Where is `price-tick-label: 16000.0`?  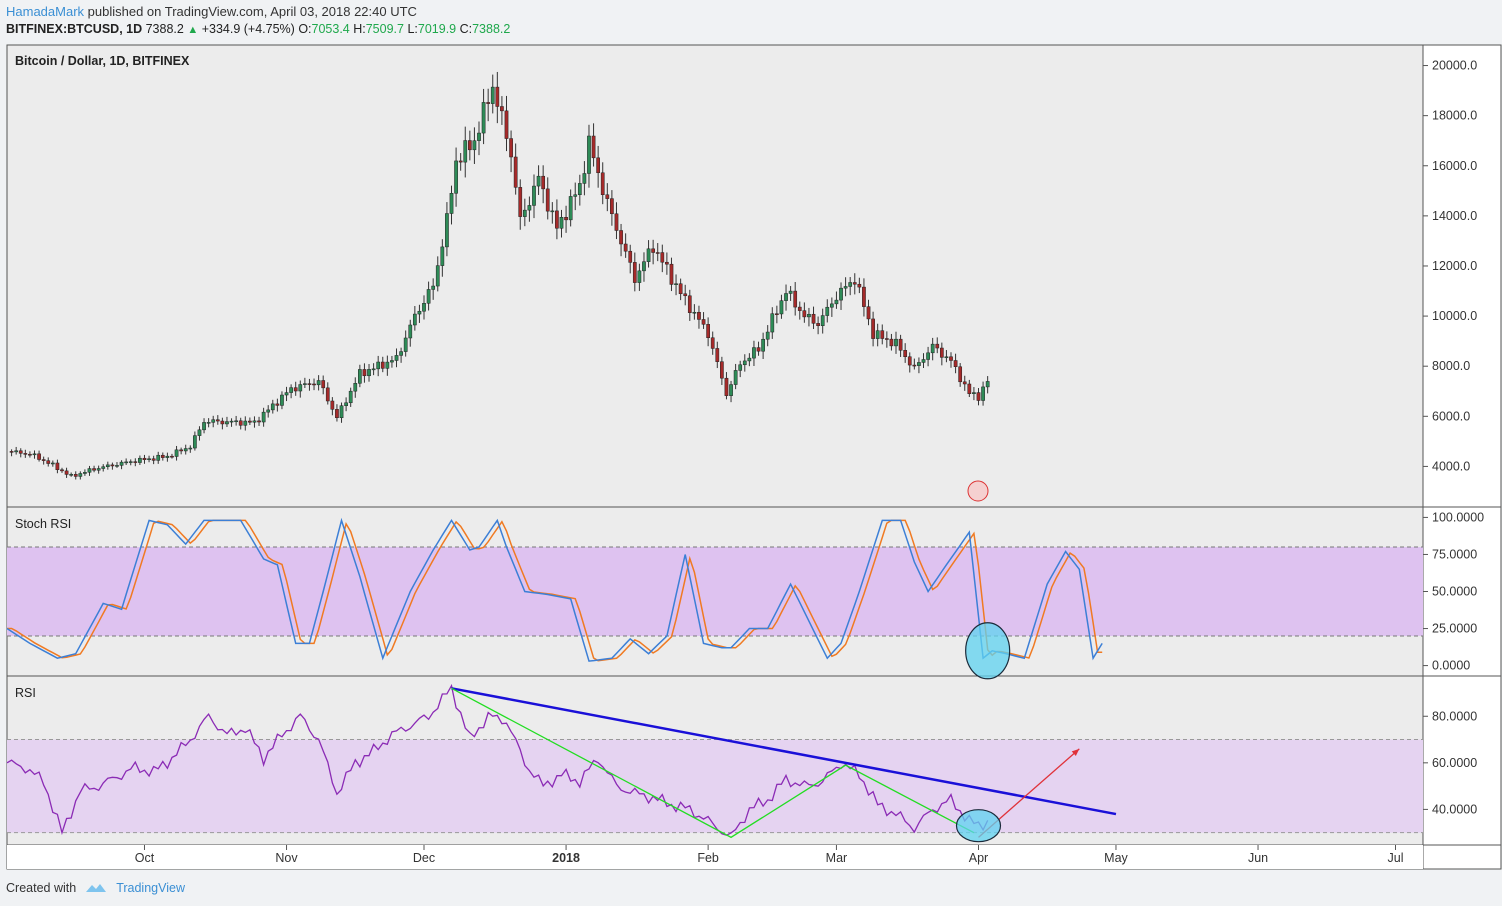
price-tick-label: 16000.0 is located at coordinates (1454, 166).